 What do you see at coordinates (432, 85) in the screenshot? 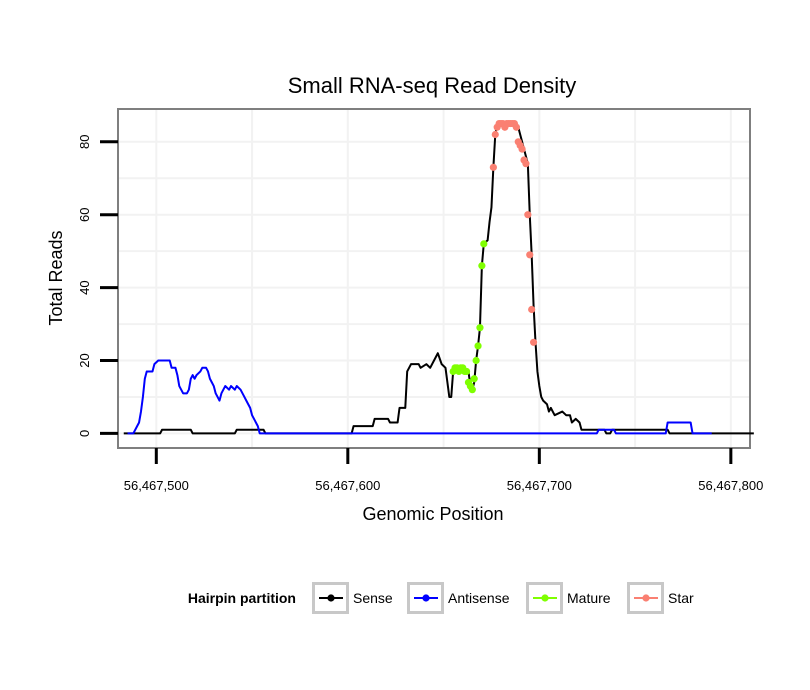
I see `chart-title: Small RNA-seq Read Density` at bounding box center [432, 85].